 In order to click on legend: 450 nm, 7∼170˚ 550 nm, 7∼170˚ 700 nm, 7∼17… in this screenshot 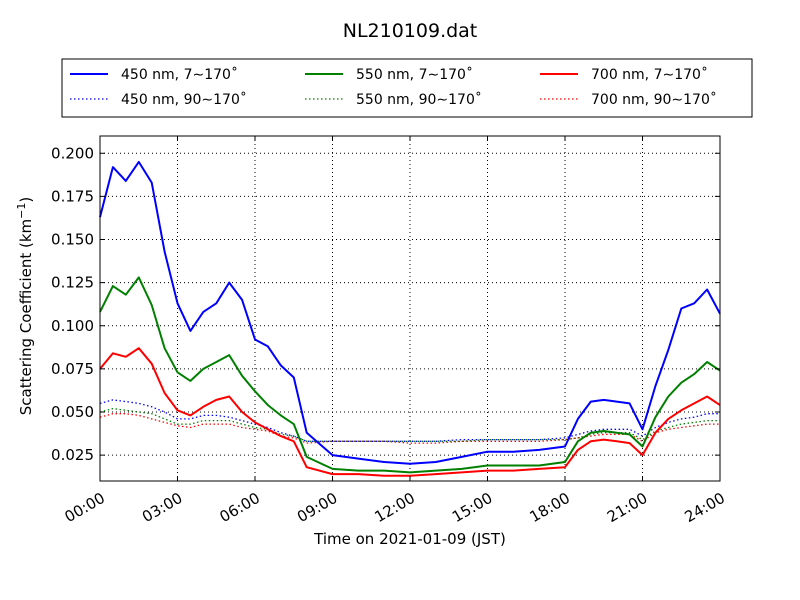, I will do `click(407, 88)`.